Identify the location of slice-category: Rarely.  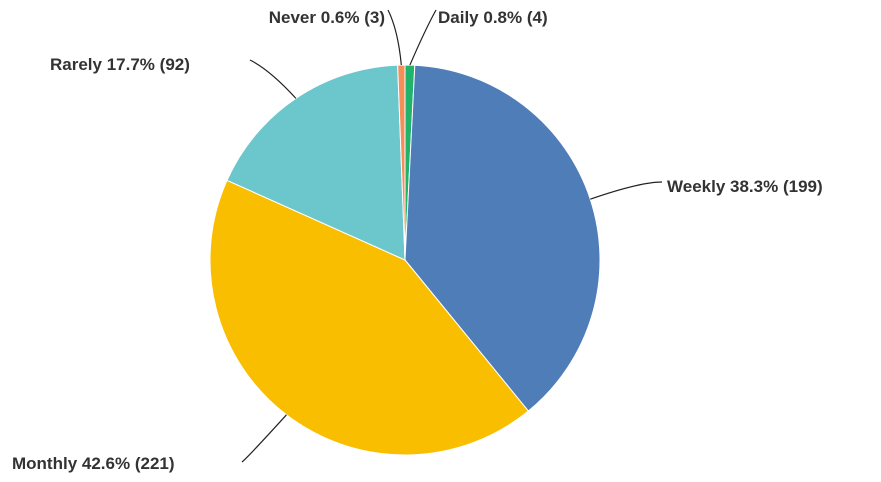
(76, 64).